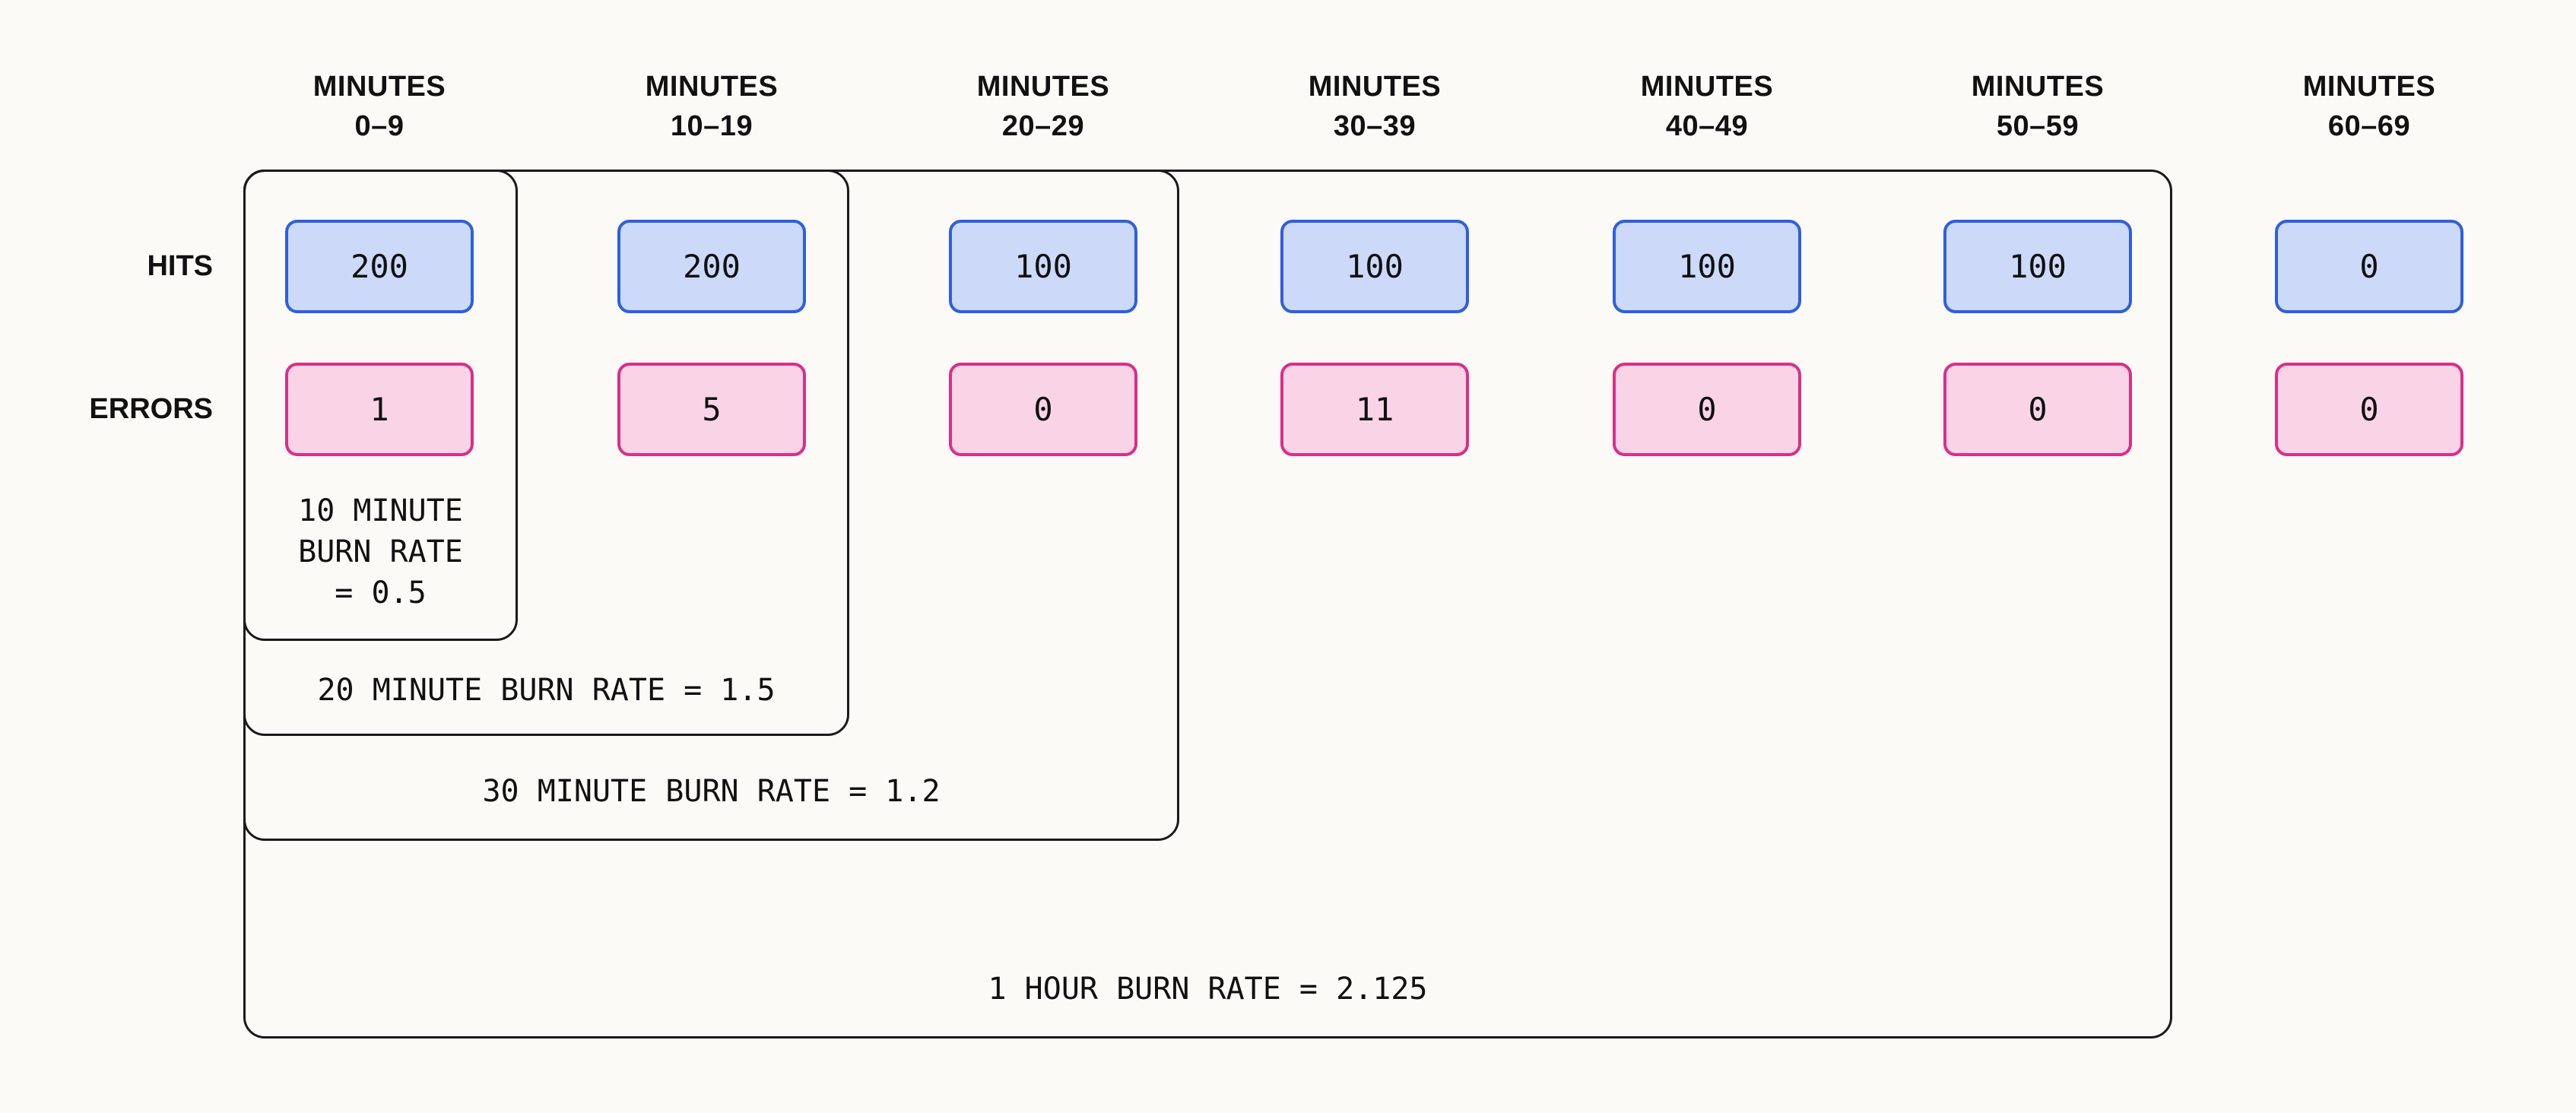 This screenshot has width=2576, height=1113. I want to click on errors-value-box: 1, so click(379, 409).